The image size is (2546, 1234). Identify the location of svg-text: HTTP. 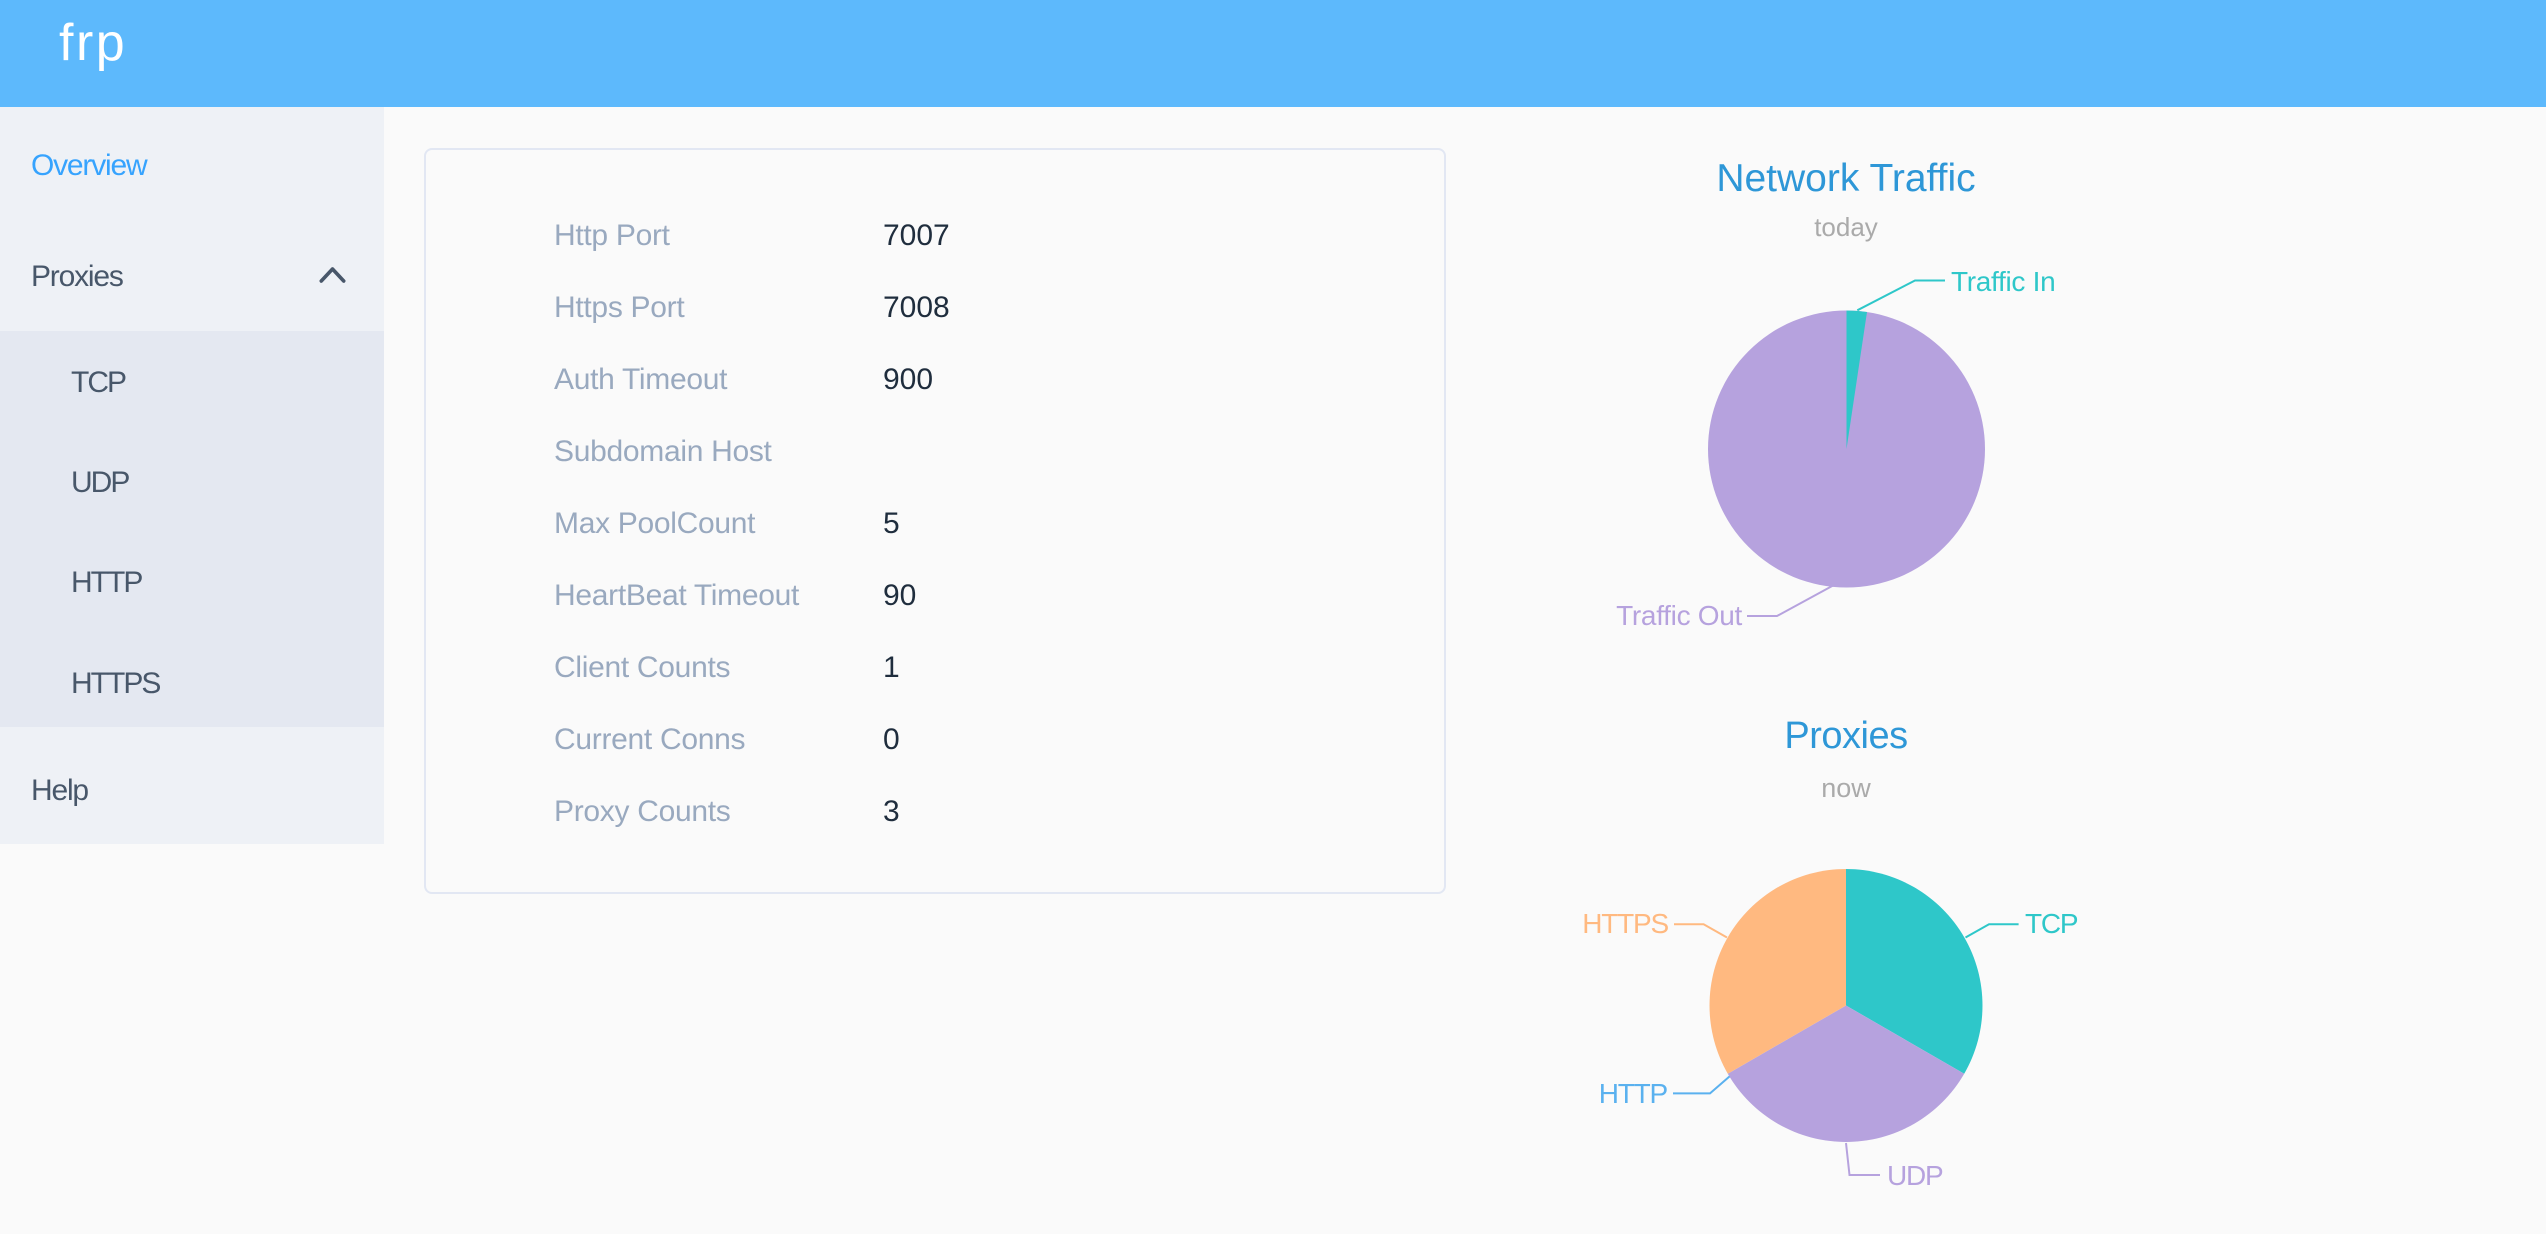
(1633, 1093).